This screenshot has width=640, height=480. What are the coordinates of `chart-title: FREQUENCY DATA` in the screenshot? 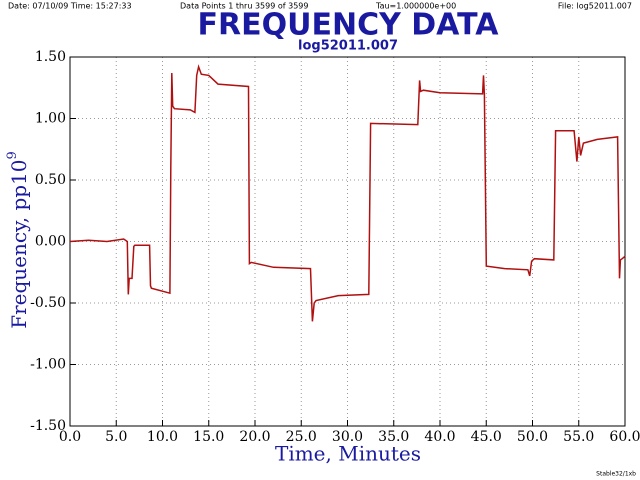 It's located at (349, 25).